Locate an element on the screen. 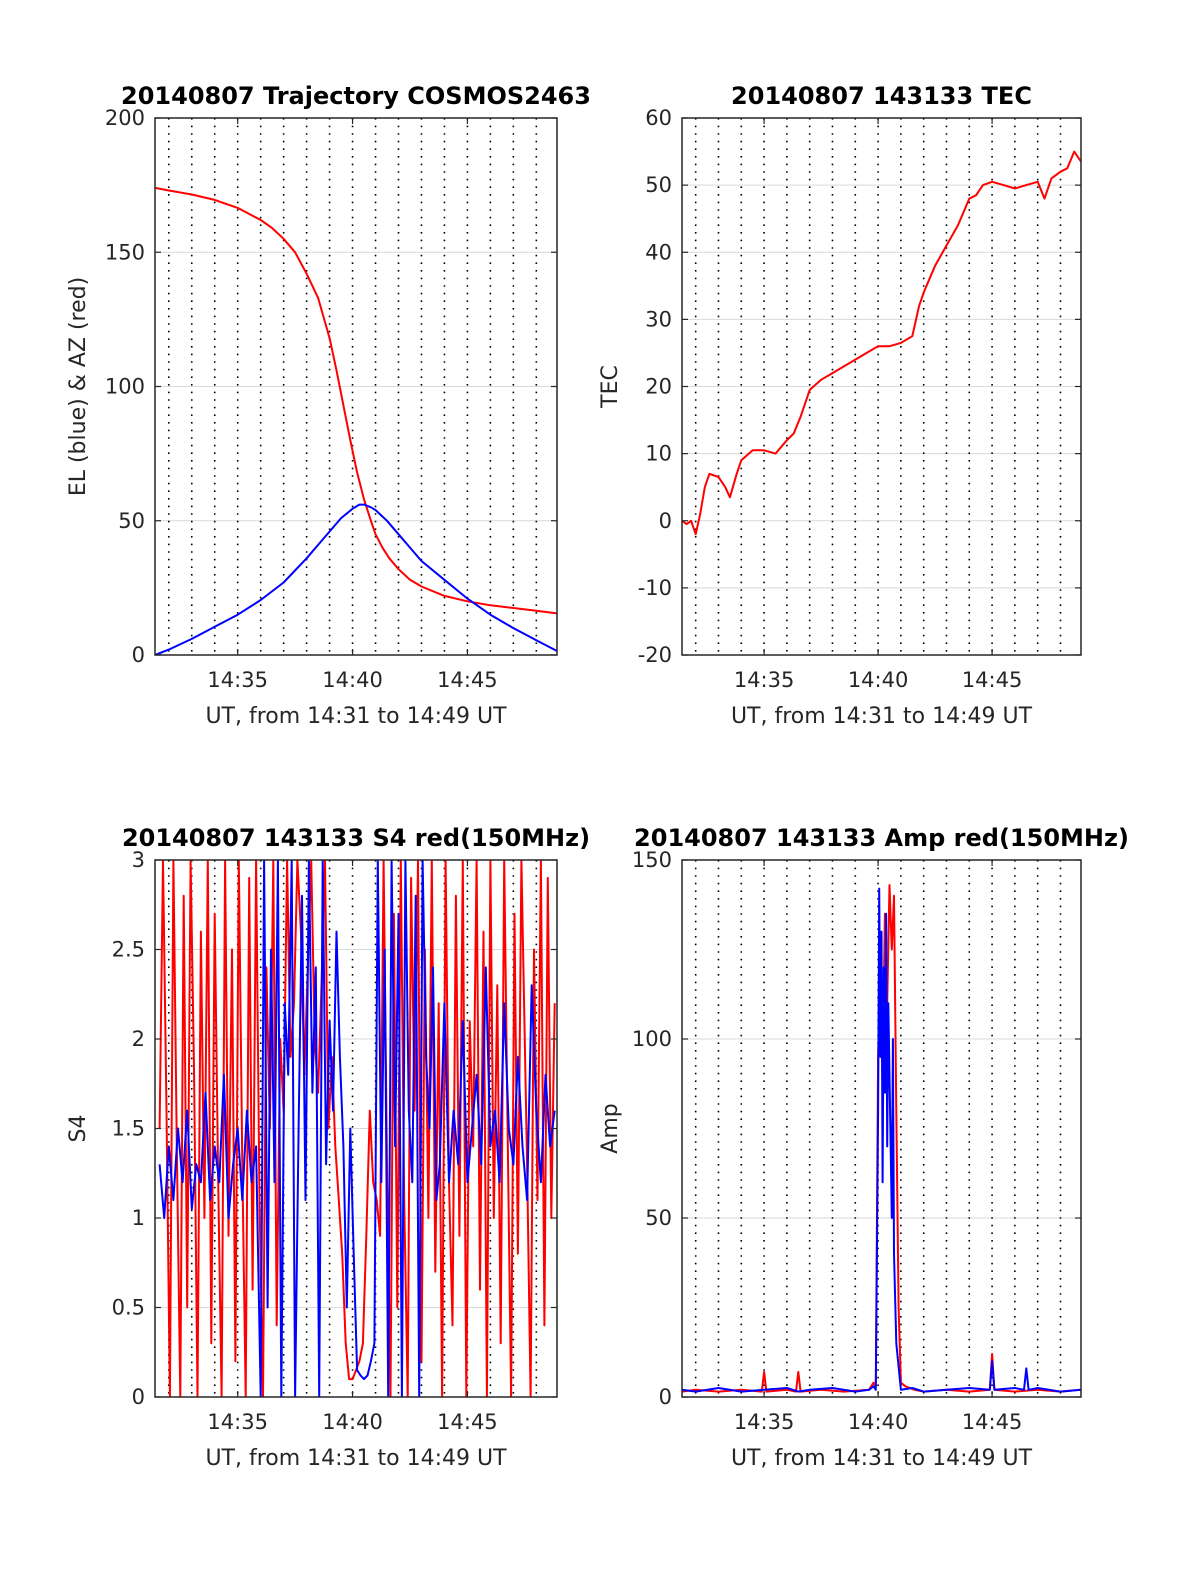 The height and width of the screenshot is (1575, 1200). chart-title: 20140807 143133 Amp red(150MHz) is located at coordinates (881, 838).